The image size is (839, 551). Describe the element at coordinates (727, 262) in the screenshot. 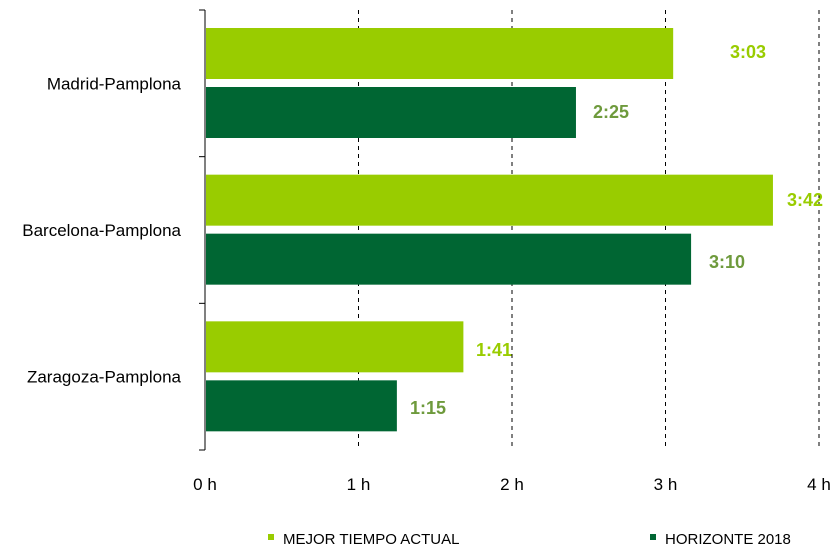

I see `data-label: 3:10` at that location.